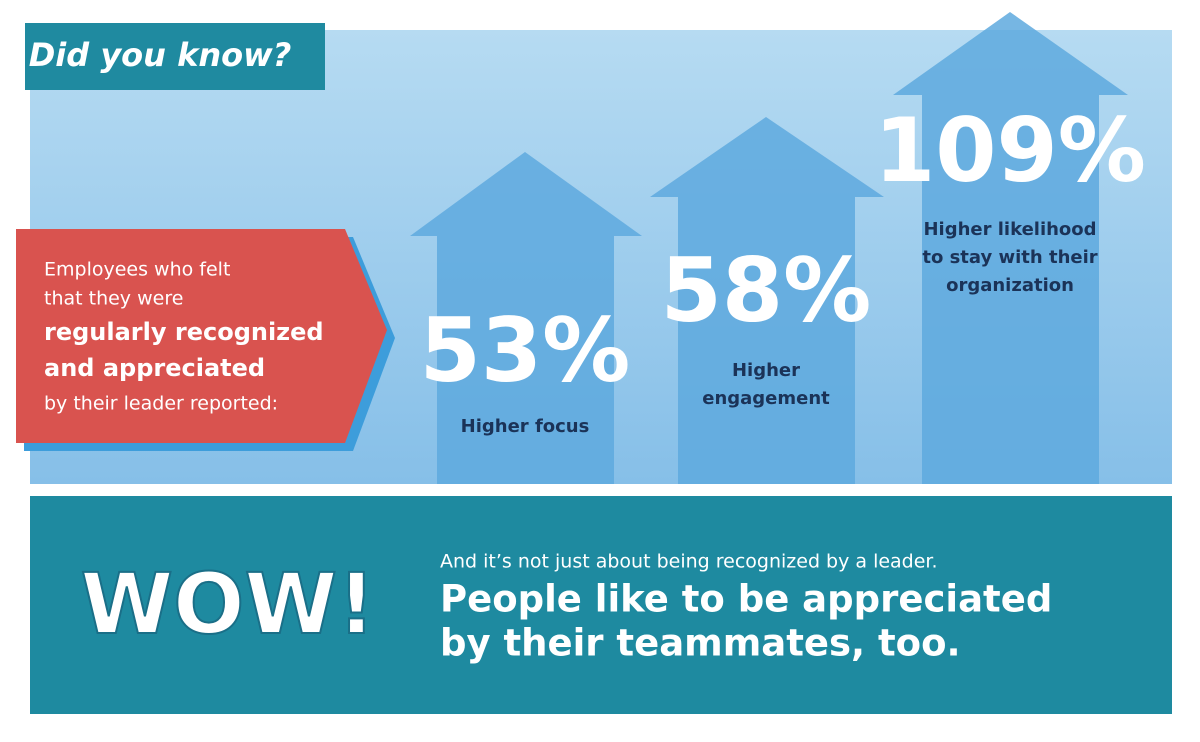 This screenshot has width=1200, height=742. What do you see at coordinates (1009, 257) in the screenshot?
I see `stat-caption: to stay with their` at bounding box center [1009, 257].